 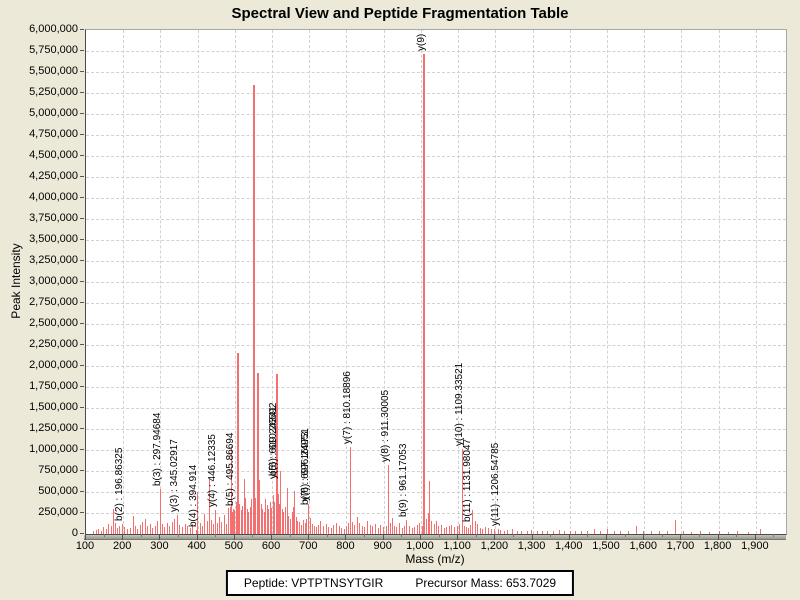 What do you see at coordinates (234, 546) in the screenshot?
I see `x-tick-label: 500` at bounding box center [234, 546].